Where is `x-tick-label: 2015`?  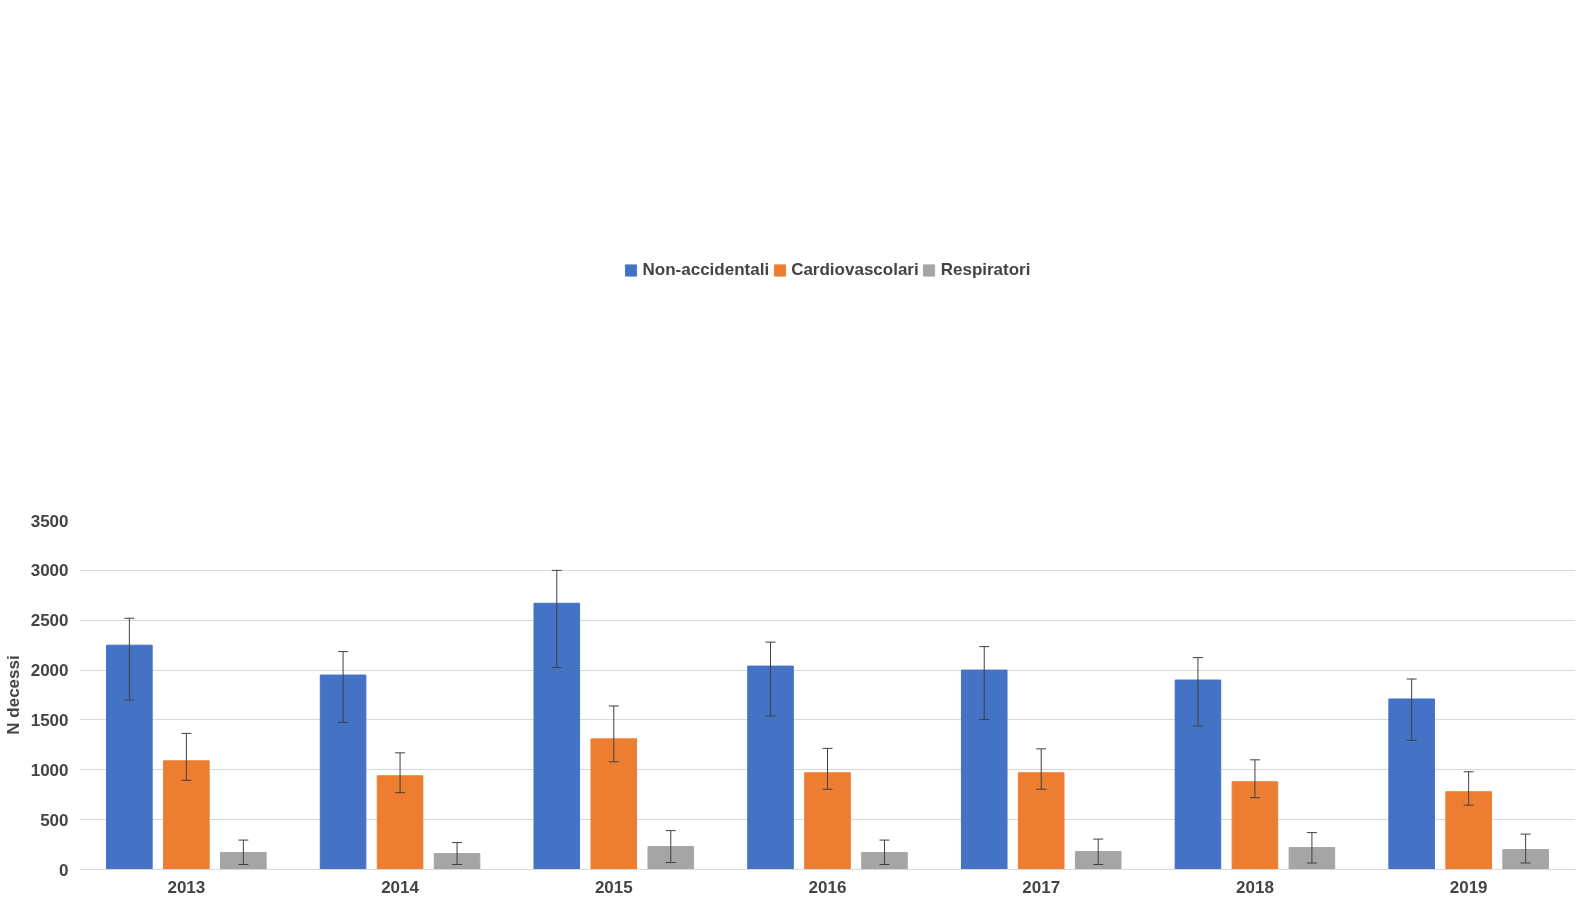
x-tick-label: 2015 is located at coordinates (613, 887).